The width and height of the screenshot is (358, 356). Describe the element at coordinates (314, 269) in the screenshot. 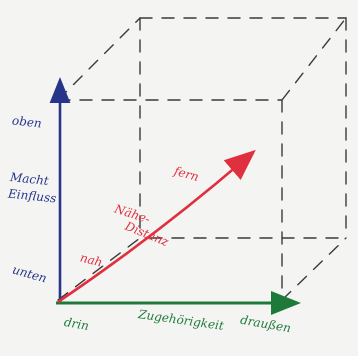

I see `cube-bottom-right-diagonal` at that location.